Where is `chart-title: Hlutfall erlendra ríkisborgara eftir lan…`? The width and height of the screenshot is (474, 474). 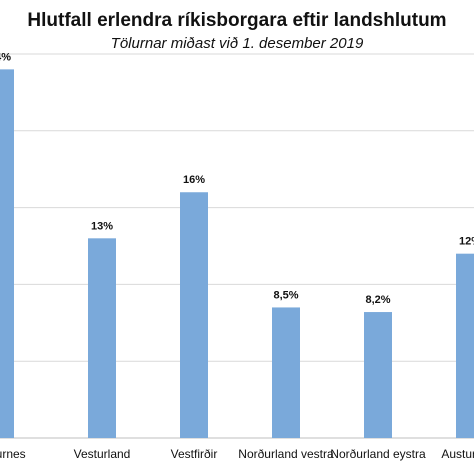 chart-title: Hlutfall erlendra ríkisborgara eftir lan… is located at coordinates (237, 20).